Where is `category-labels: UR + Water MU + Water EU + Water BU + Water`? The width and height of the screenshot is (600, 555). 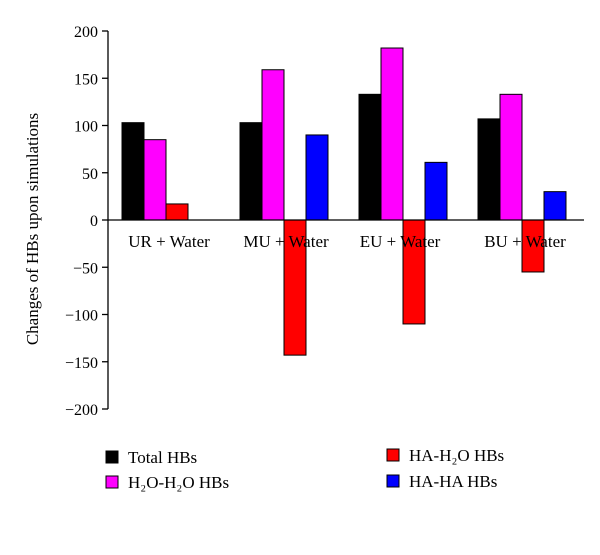 category-labels: UR + Water MU + Water EU + Water BU + Water is located at coordinates (347, 241).